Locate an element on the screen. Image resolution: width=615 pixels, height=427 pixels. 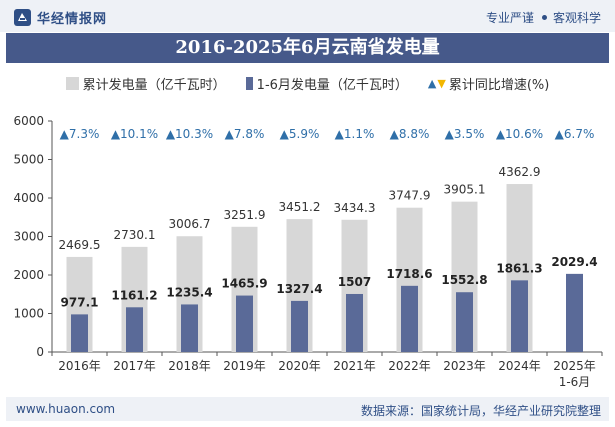
x-tick-label: 2023年 is located at coordinates (464, 366).